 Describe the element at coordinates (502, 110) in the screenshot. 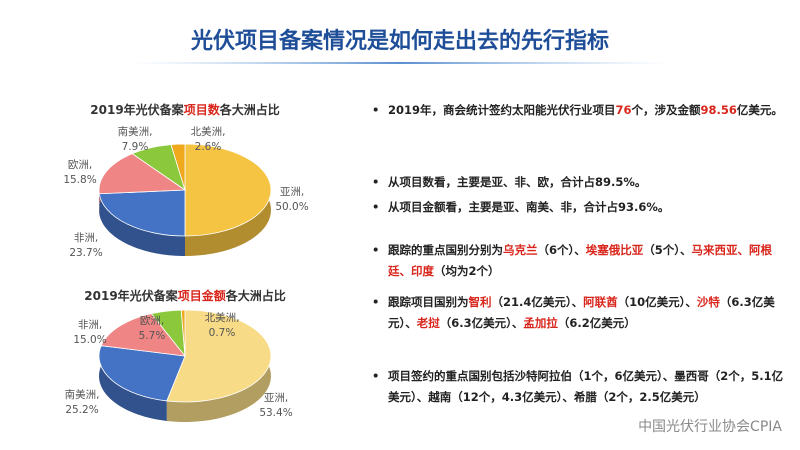

I see `bullet-text: 2019年，商会统计签约太阳能光伏行业项目` at that location.